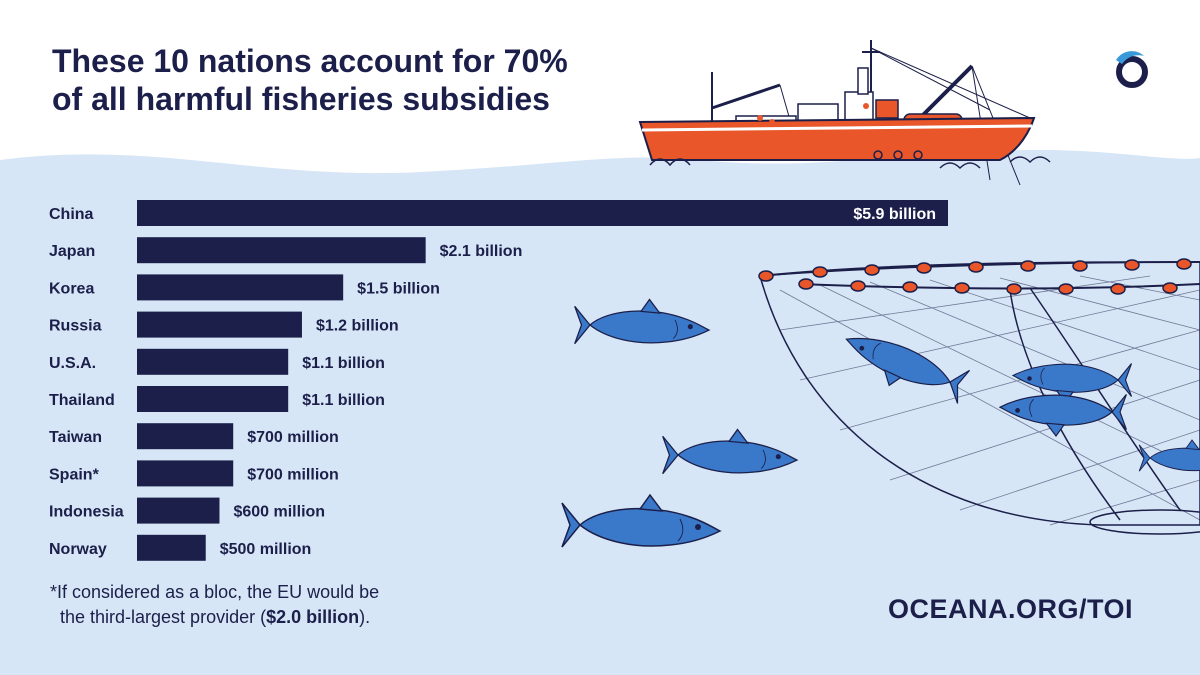  I want to click on title-line-2: of all harmful fisheries subsidies, so click(301, 99).